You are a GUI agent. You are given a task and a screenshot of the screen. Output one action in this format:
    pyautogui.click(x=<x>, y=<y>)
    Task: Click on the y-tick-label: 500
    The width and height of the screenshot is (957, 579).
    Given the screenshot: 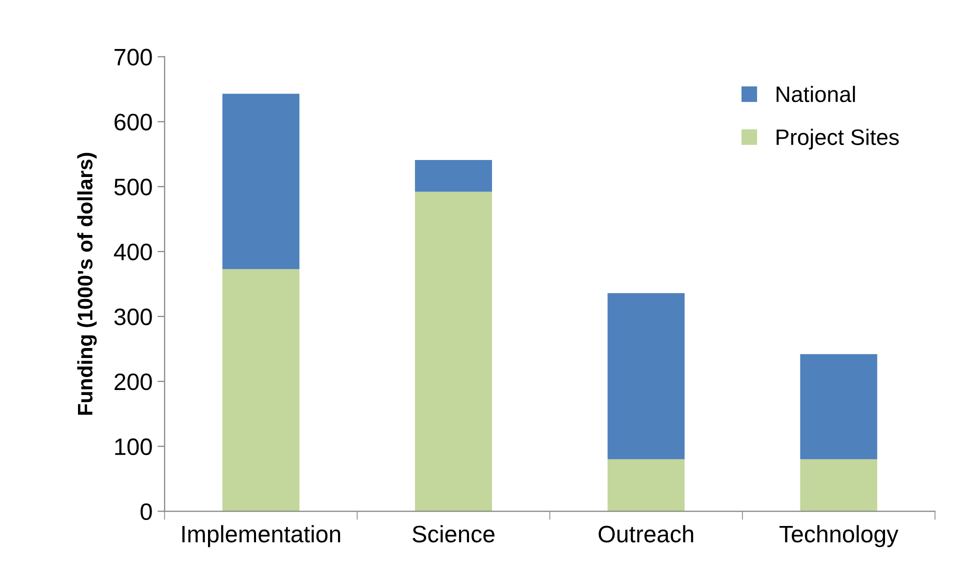 What is the action you would take?
    pyautogui.click(x=133, y=187)
    